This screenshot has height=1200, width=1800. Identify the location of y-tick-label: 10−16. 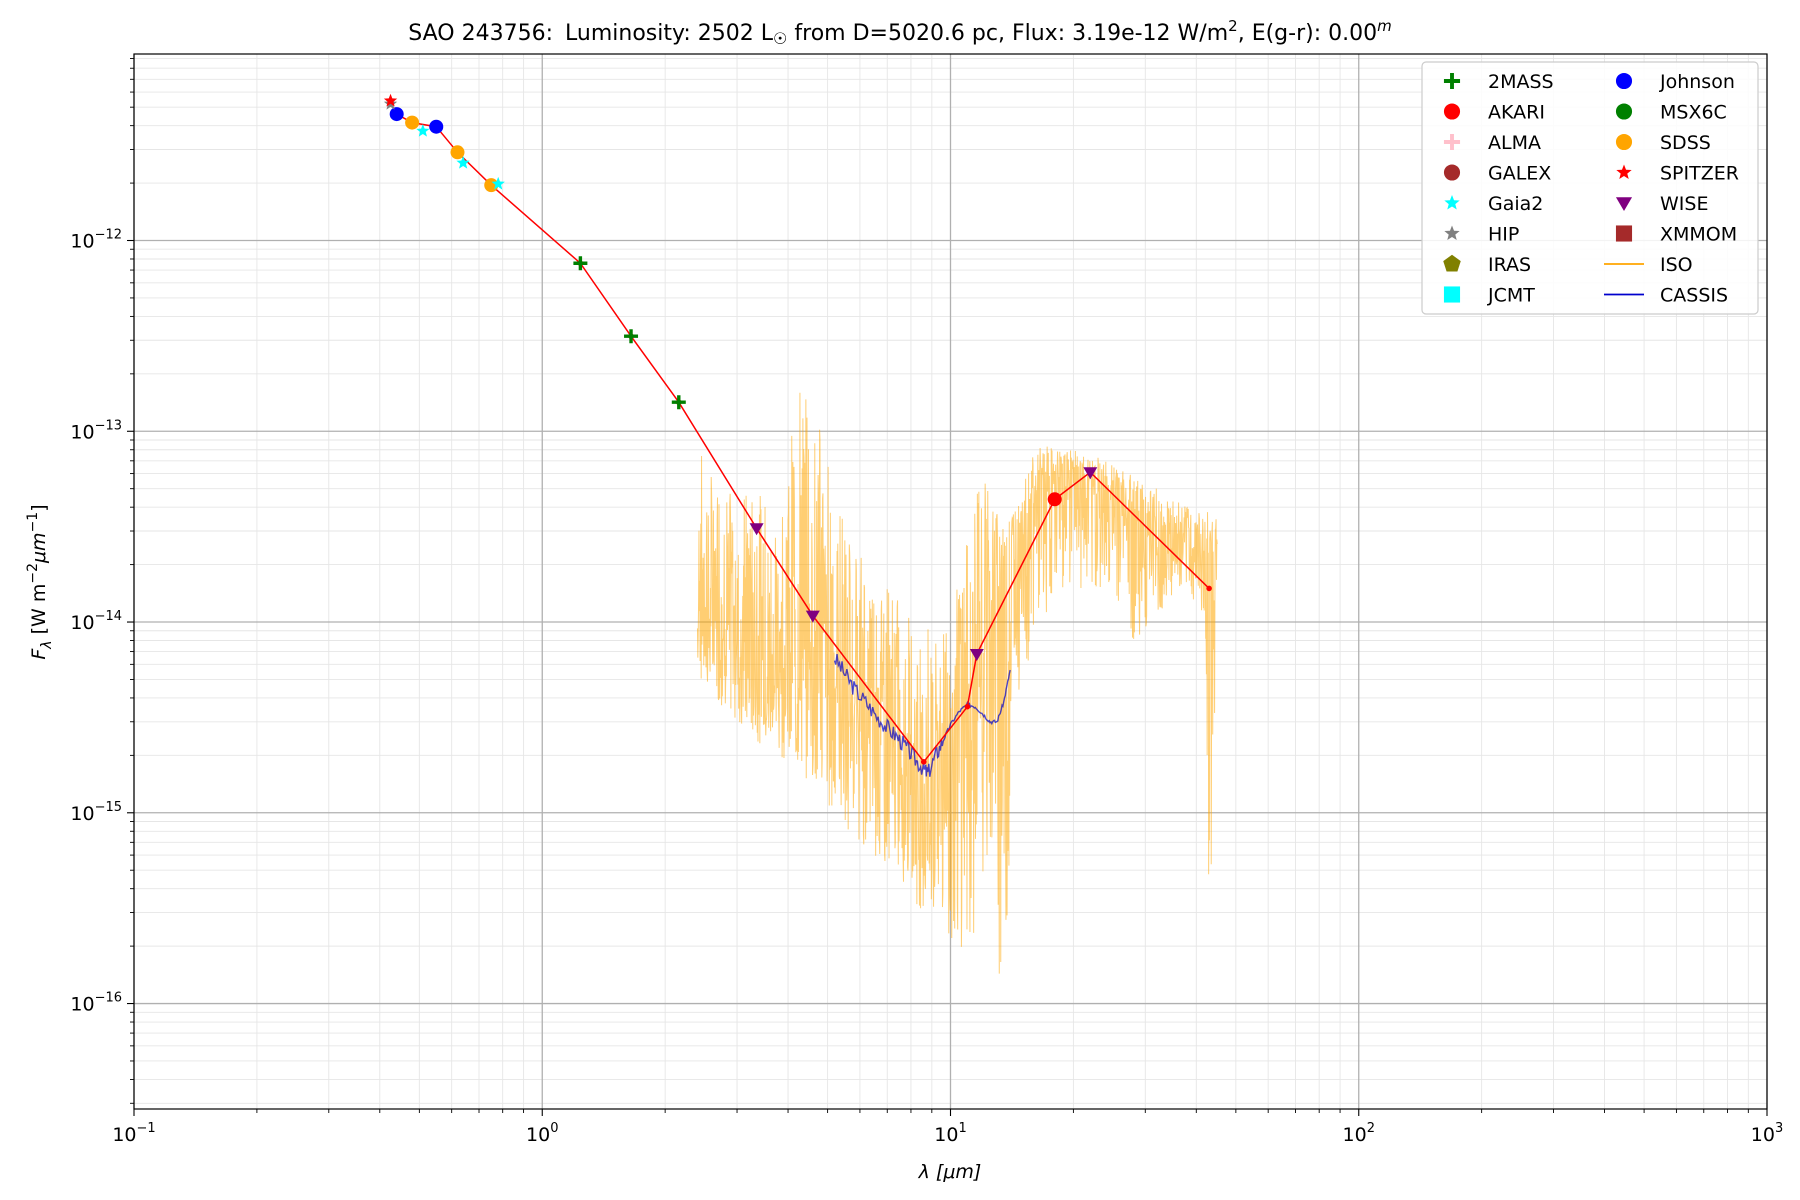
(96, 1003).